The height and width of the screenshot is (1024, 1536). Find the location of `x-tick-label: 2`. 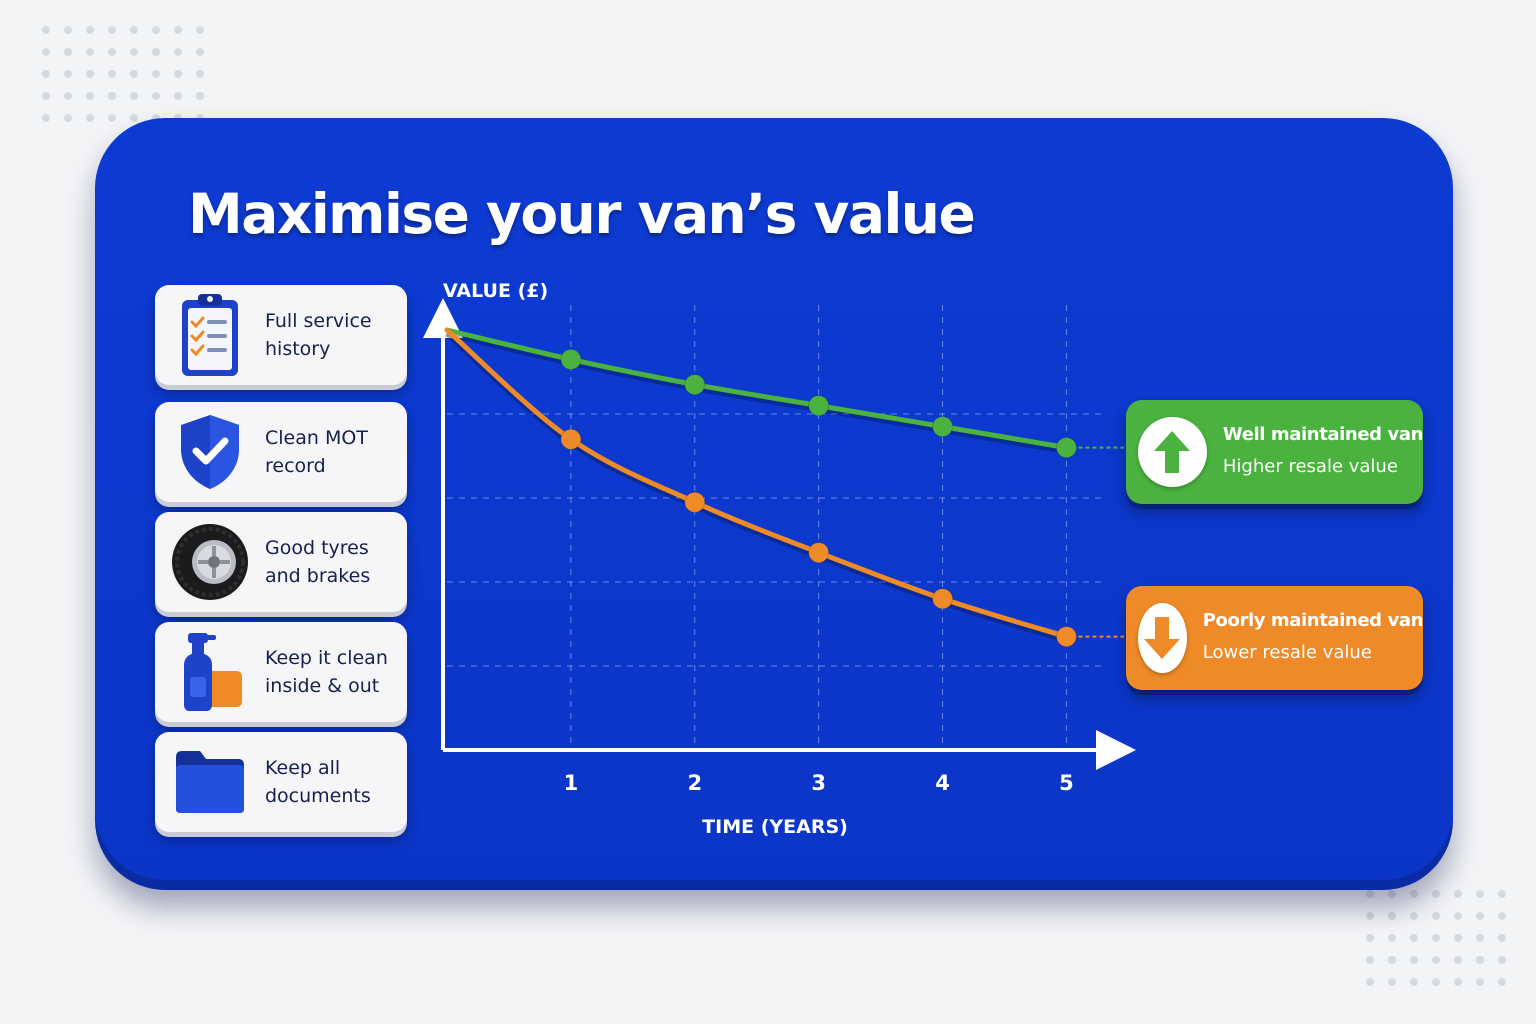

x-tick-label: 2 is located at coordinates (694, 783).